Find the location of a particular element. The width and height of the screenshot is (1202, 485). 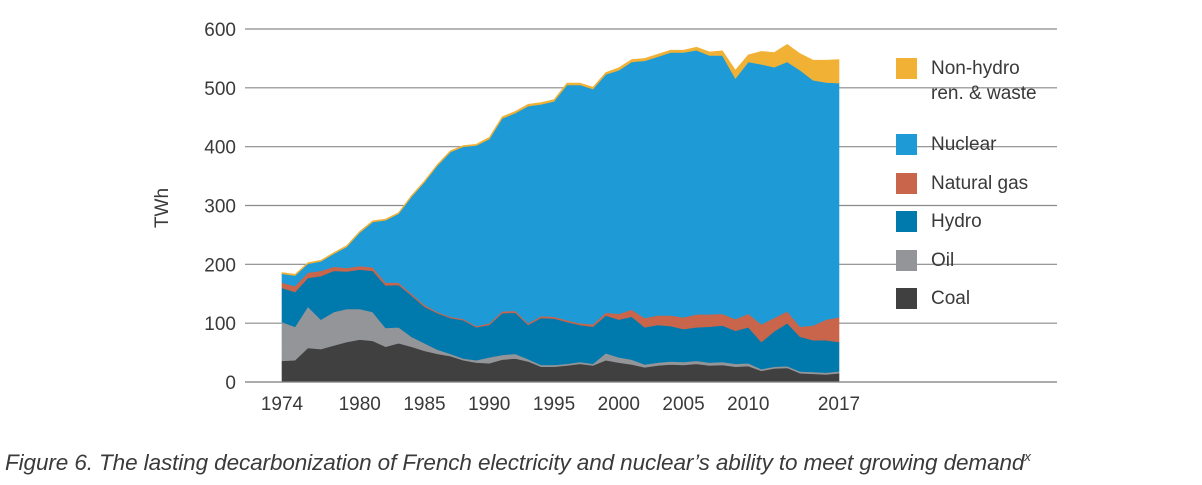

y-tick-label: 600 is located at coordinates (220, 30).